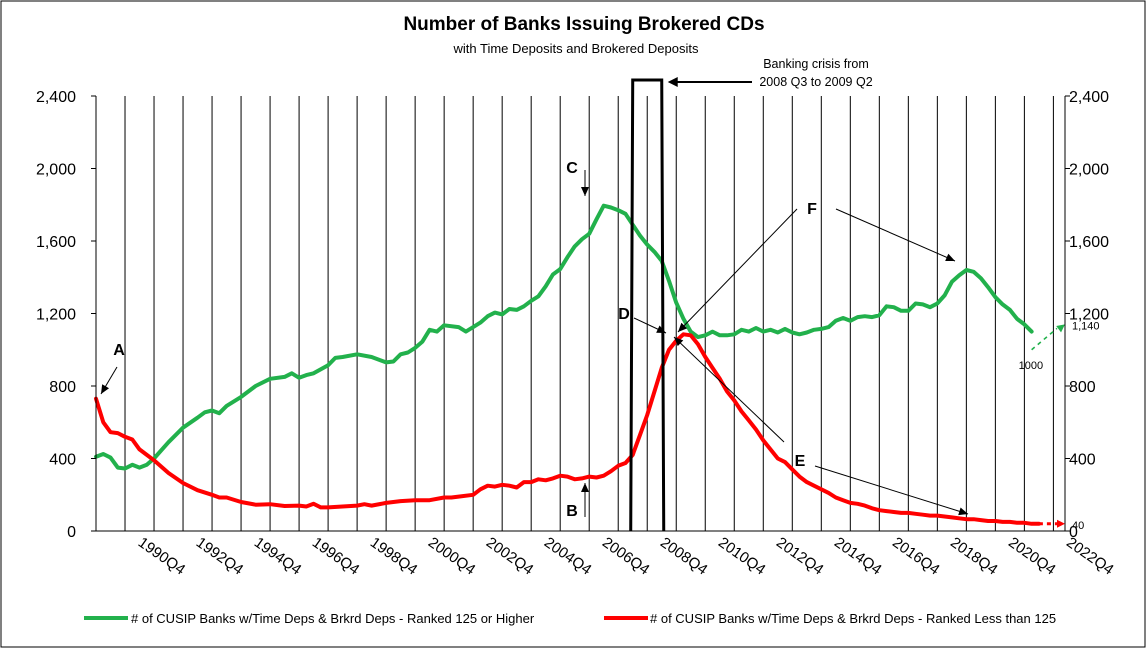 The width and height of the screenshot is (1147, 649). What do you see at coordinates (1089, 315) in the screenshot?
I see `y-tick-label-right: 1,200` at bounding box center [1089, 315].